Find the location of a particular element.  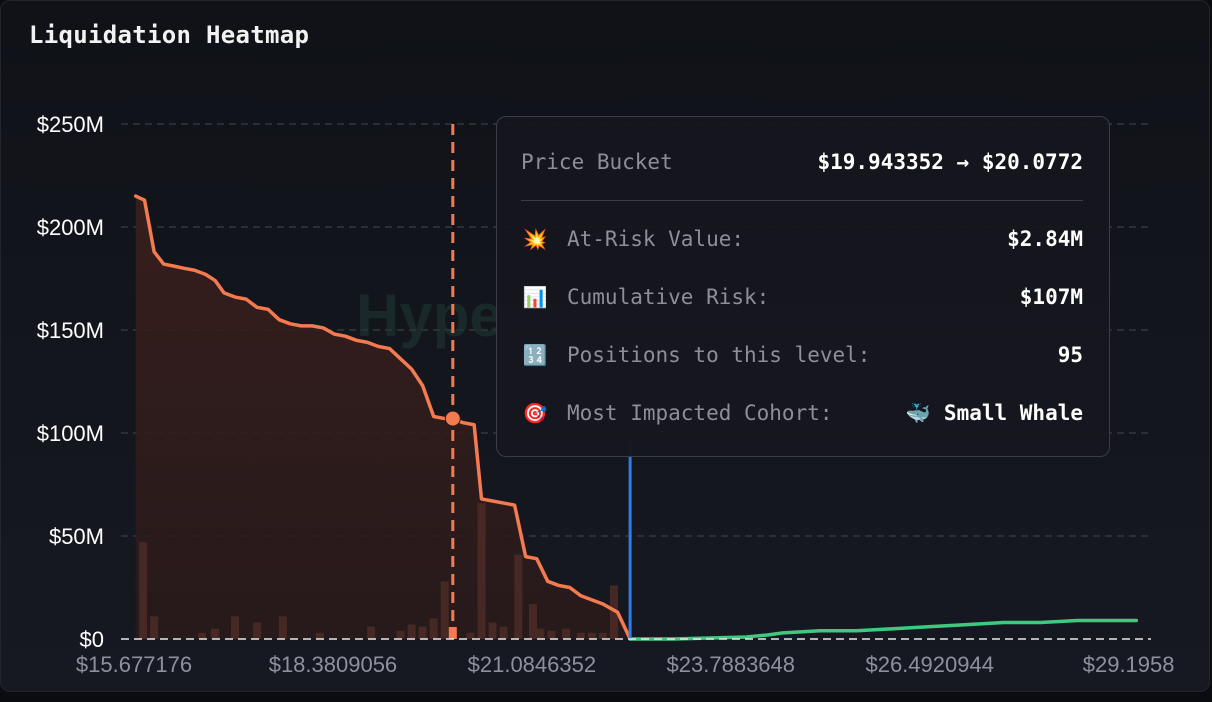

y-tick-label: $0 is located at coordinates (92, 639).